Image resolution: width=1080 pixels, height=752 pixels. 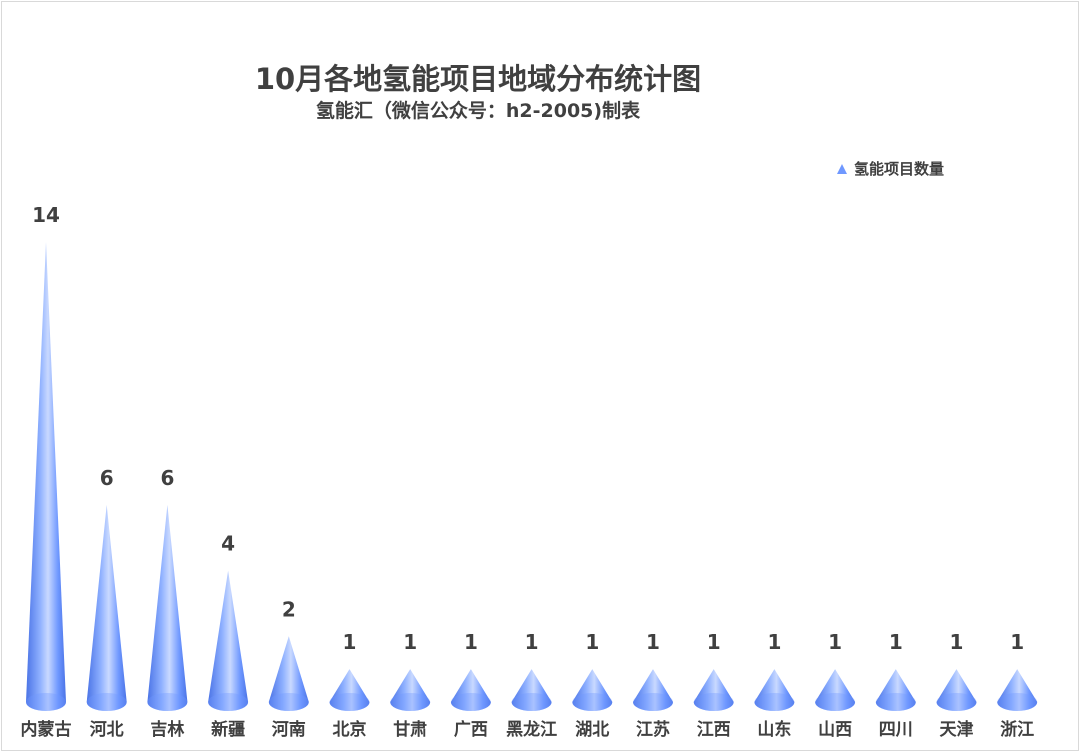 I want to click on x-tick-河南: 河南, so click(x=289, y=729).